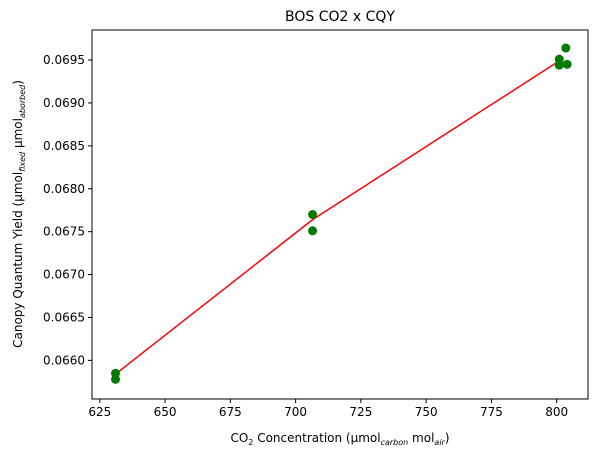 The width and height of the screenshot is (598, 457). I want to click on y-label-sub1: fixed, so click(22, 161).